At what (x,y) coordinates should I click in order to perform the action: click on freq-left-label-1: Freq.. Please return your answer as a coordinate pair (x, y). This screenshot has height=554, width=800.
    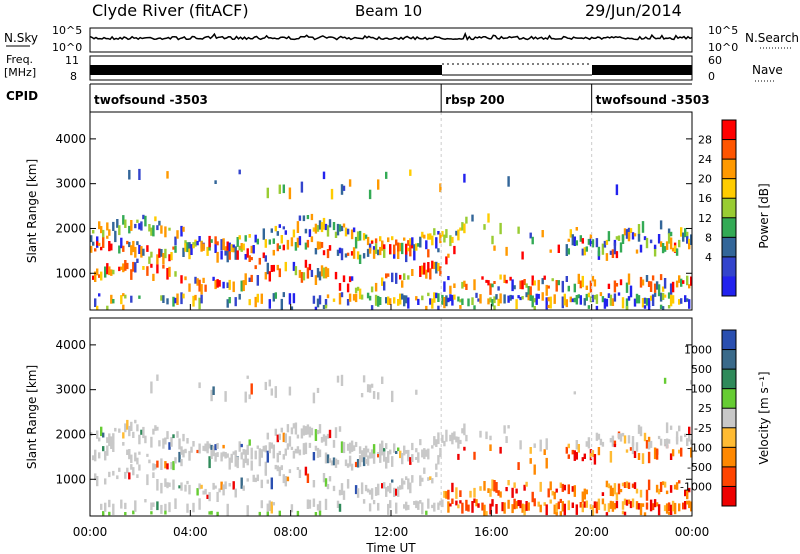
    Looking at the image, I should click on (19, 59).